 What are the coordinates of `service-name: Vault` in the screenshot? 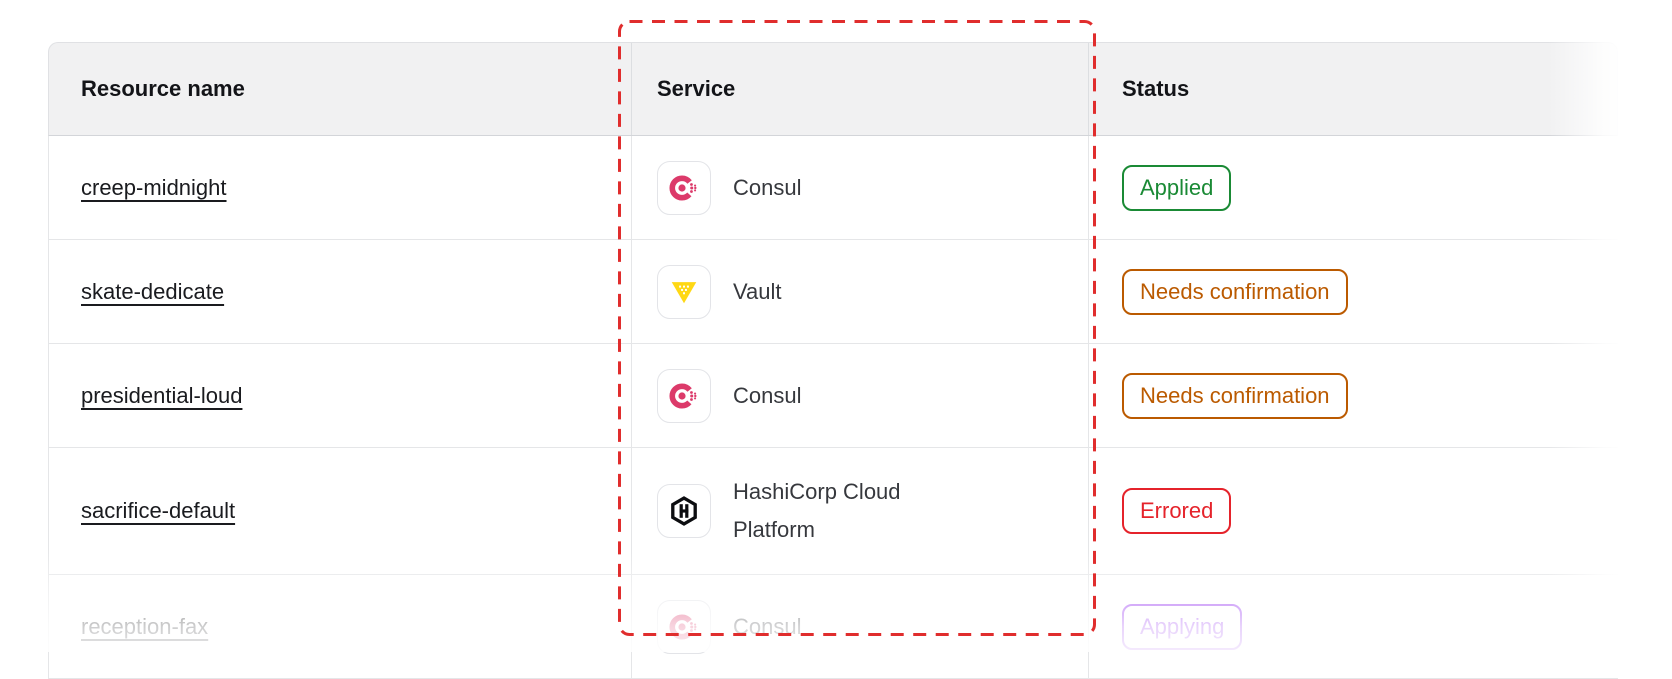 It's located at (757, 291).